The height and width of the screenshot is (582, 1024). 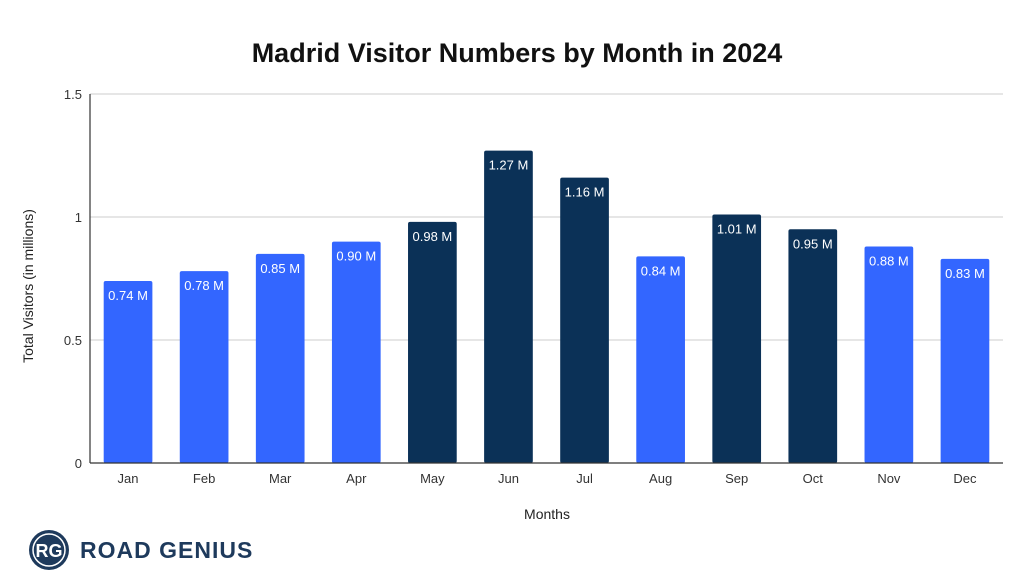 I want to click on bar-apr, so click(x=356, y=352).